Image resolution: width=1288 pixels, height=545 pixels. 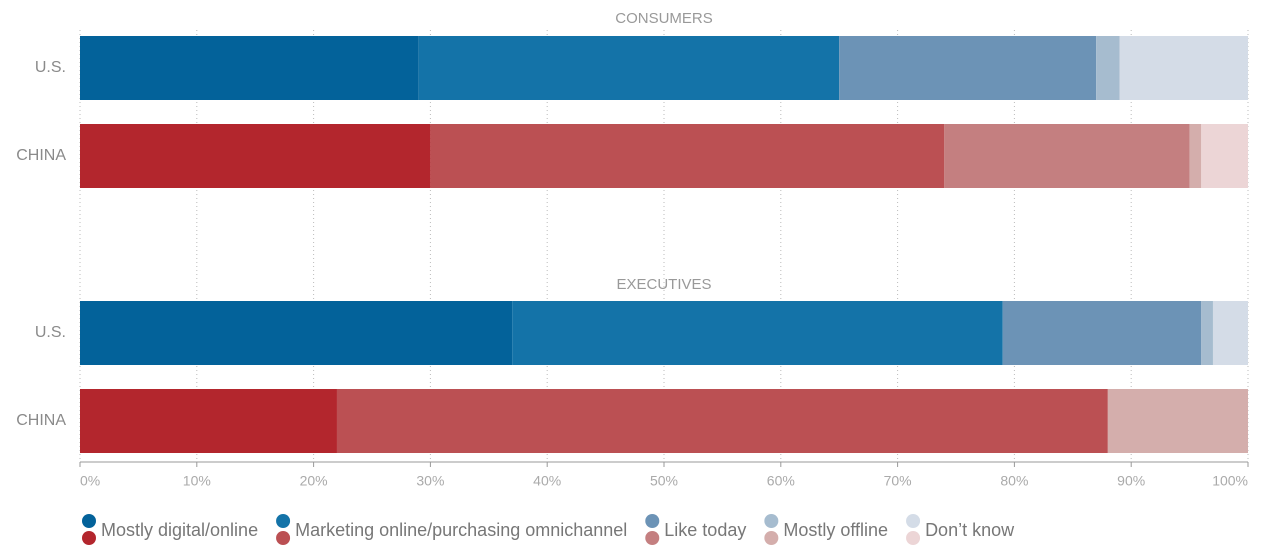 What do you see at coordinates (835, 530) in the screenshot?
I see `legend-label: Mostly offline` at bounding box center [835, 530].